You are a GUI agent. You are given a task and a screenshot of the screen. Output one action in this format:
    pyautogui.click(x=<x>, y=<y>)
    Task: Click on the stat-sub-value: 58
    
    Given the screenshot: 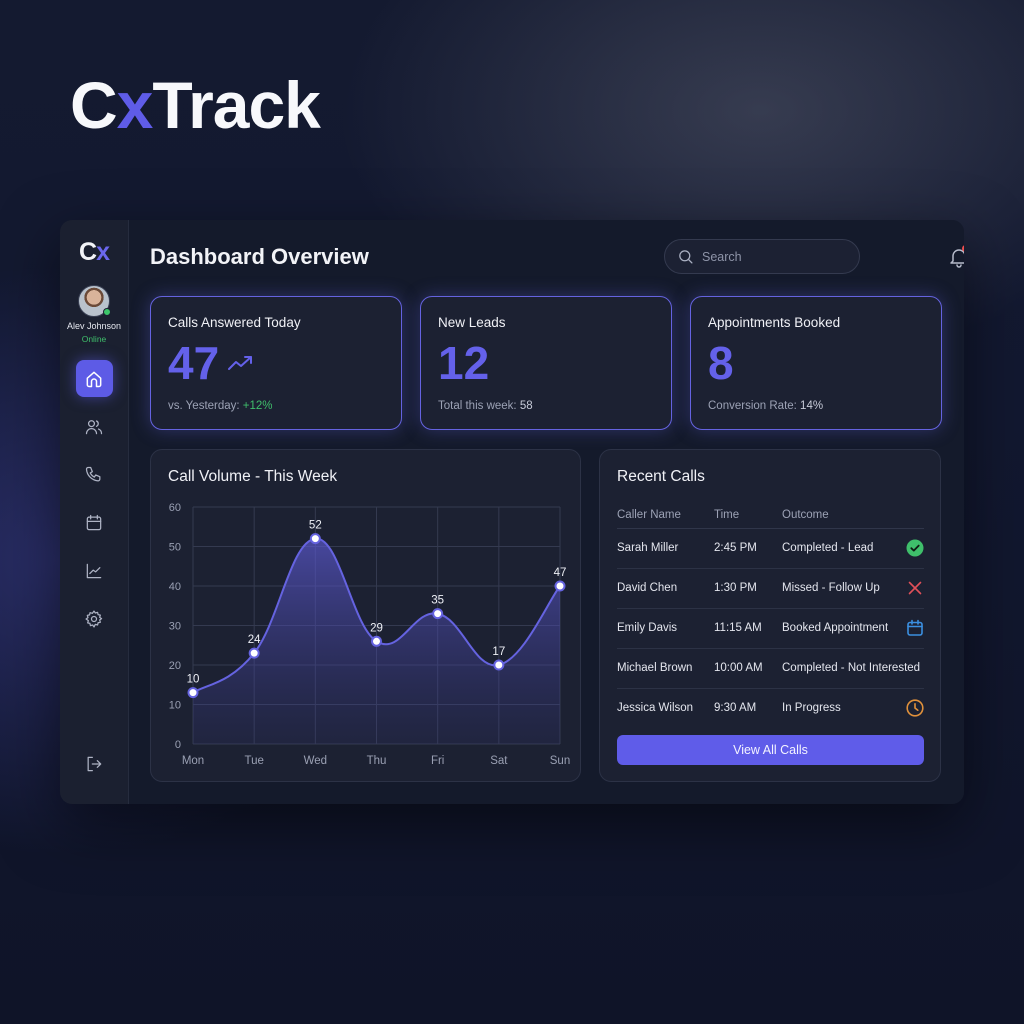 What is the action you would take?
    pyautogui.click(x=526, y=406)
    